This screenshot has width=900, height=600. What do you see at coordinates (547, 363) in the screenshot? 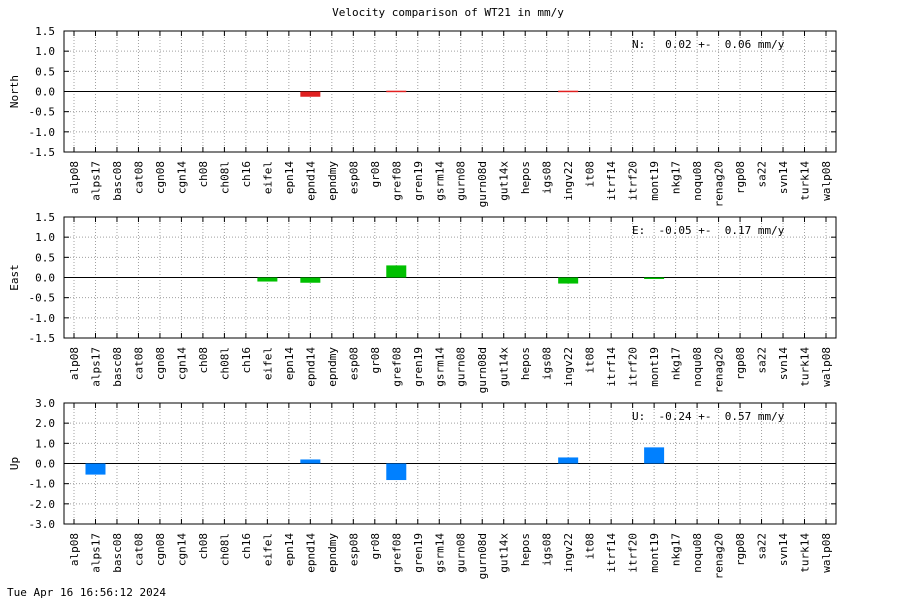
I see `x-tick-label: igs08` at bounding box center [547, 363].